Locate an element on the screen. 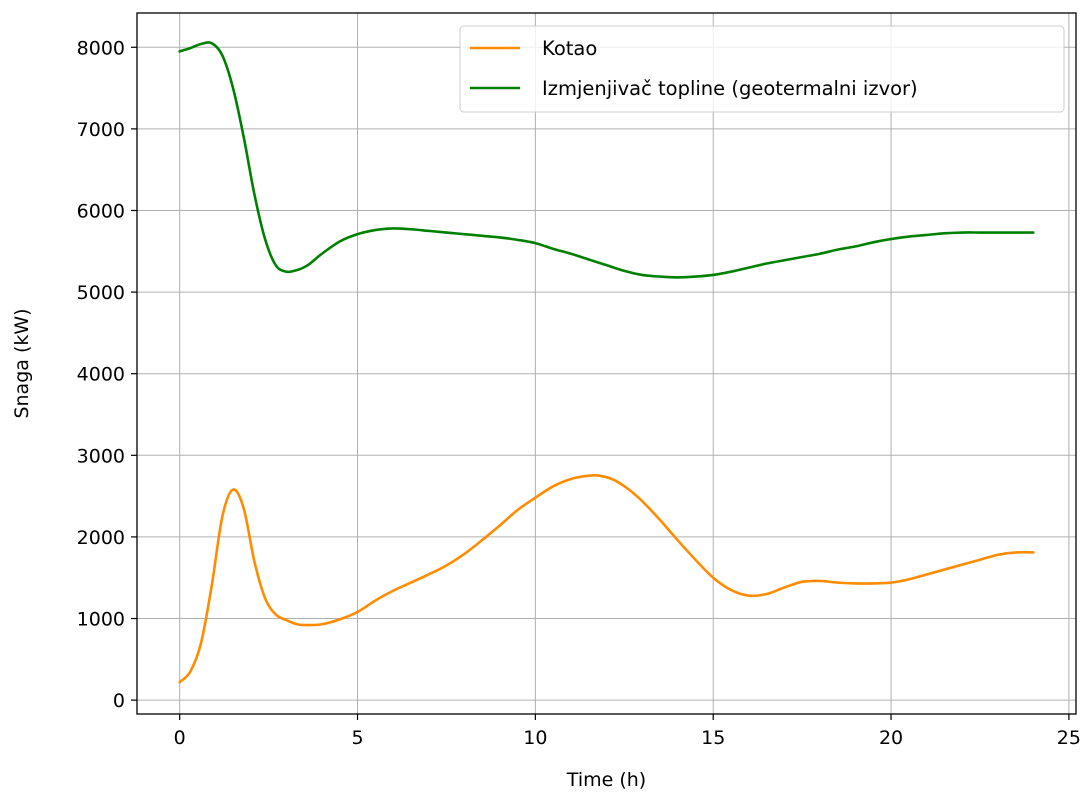 The image size is (1083, 792). y-tick-label: 8000 is located at coordinates (101, 48).